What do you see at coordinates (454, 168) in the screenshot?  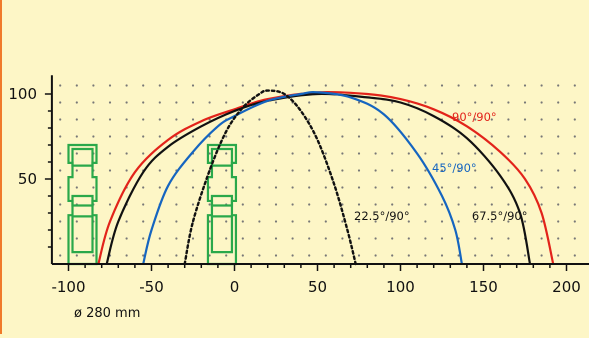 I see `curve-label-1: 45°/90°` at bounding box center [454, 168].